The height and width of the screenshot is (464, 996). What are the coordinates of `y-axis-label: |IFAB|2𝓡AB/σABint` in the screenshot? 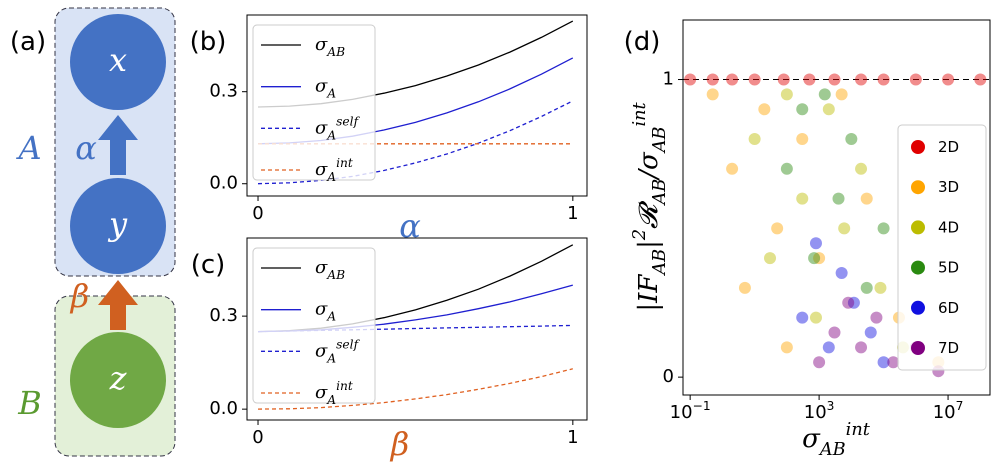 It's located at (650, 206).